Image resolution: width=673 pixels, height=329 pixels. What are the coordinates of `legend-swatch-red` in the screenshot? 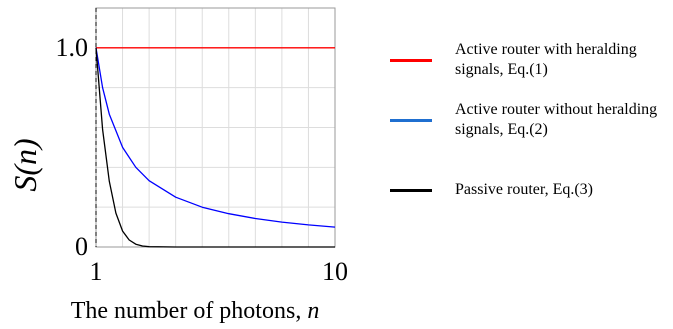 It's located at (411, 60).